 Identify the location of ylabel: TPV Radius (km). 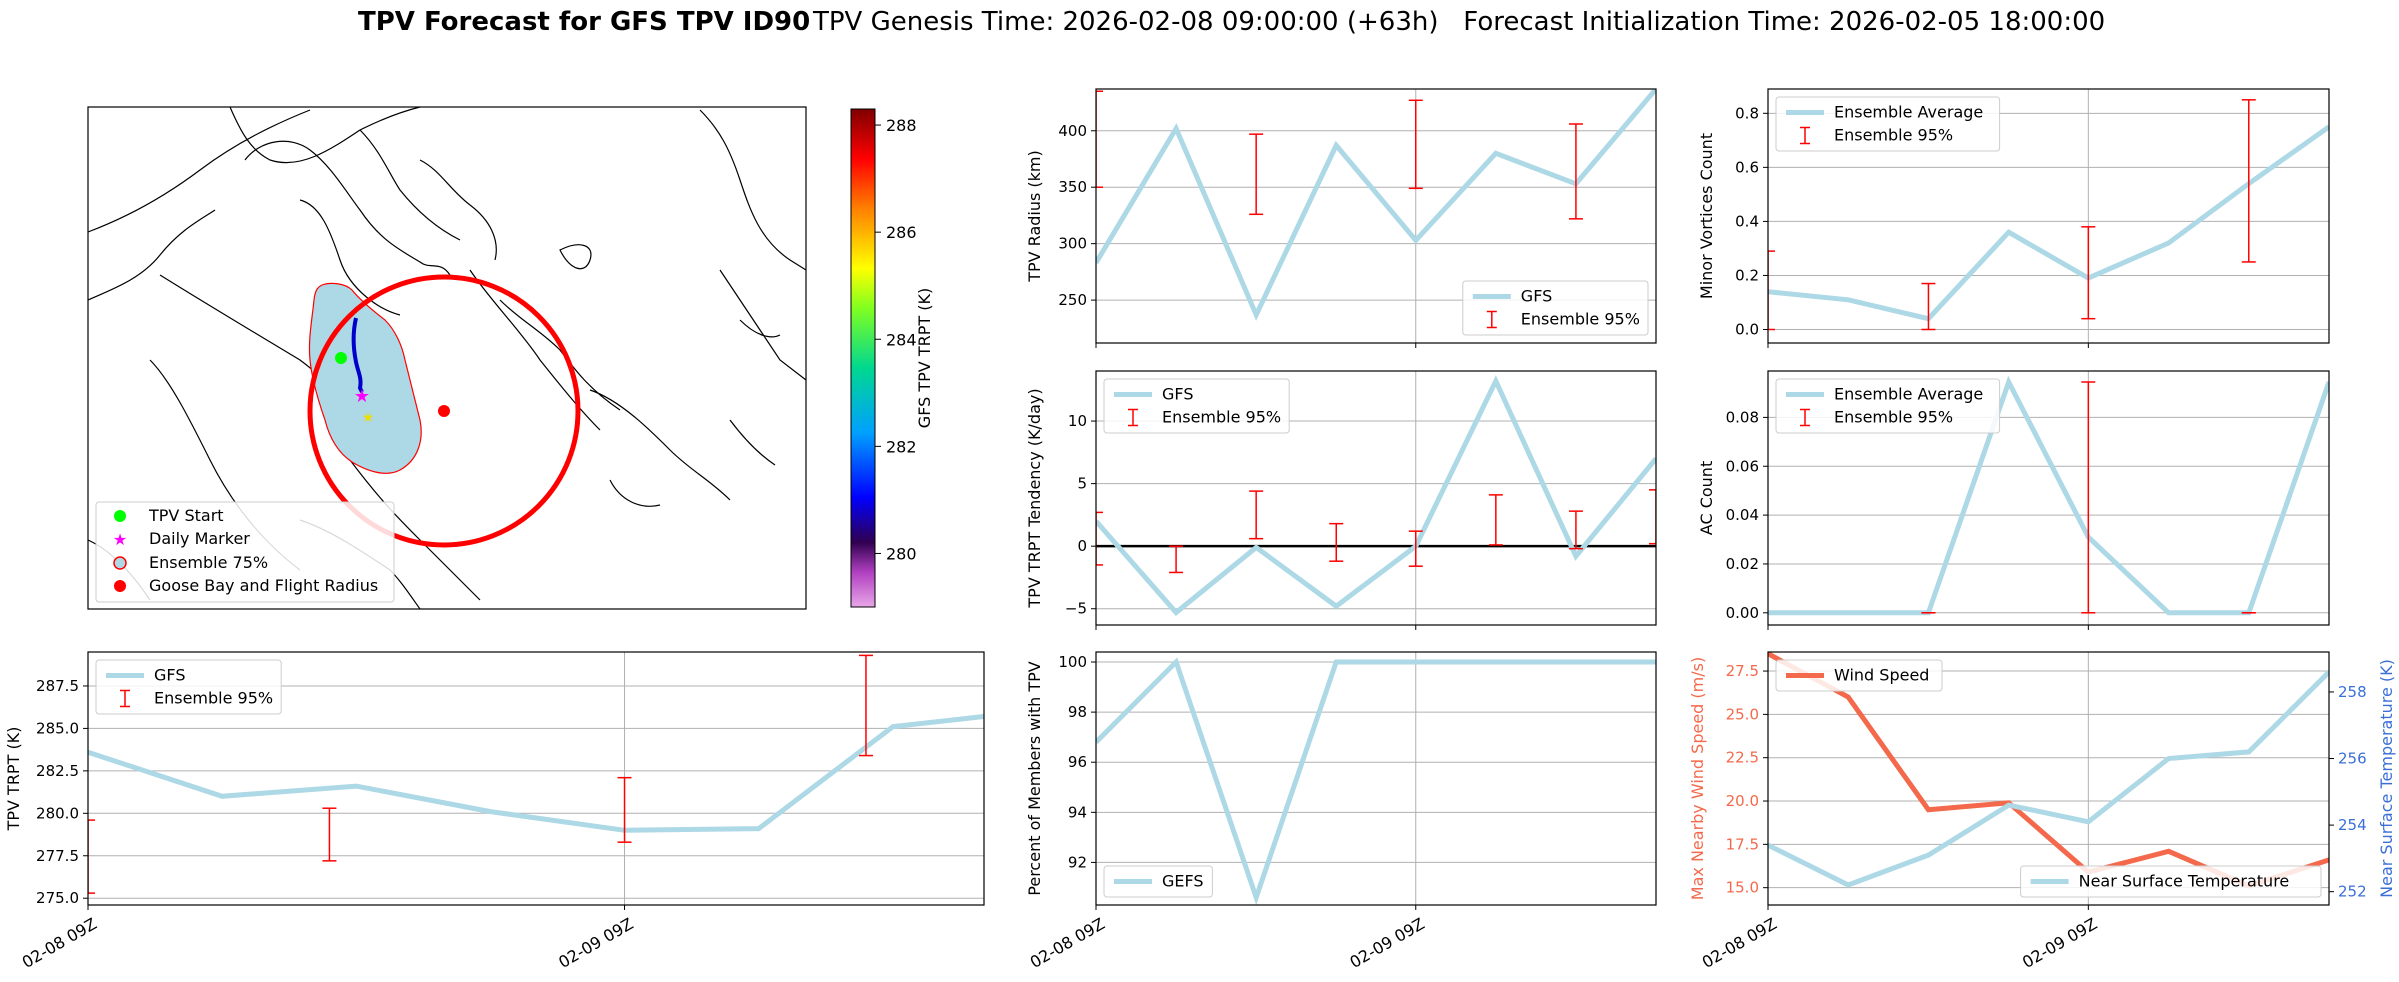
(1034, 216).